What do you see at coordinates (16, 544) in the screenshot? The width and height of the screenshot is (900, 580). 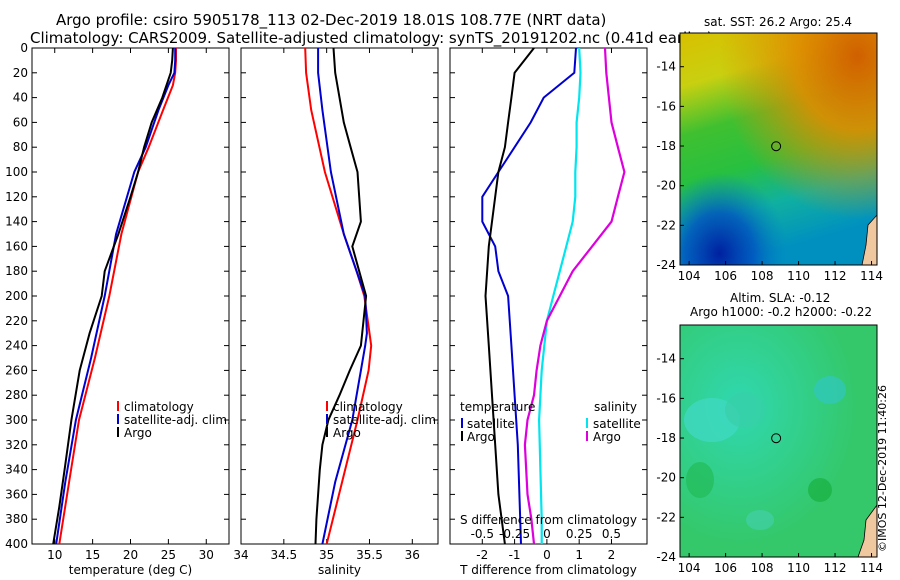 I see `y-tick-label: 400` at bounding box center [16, 544].